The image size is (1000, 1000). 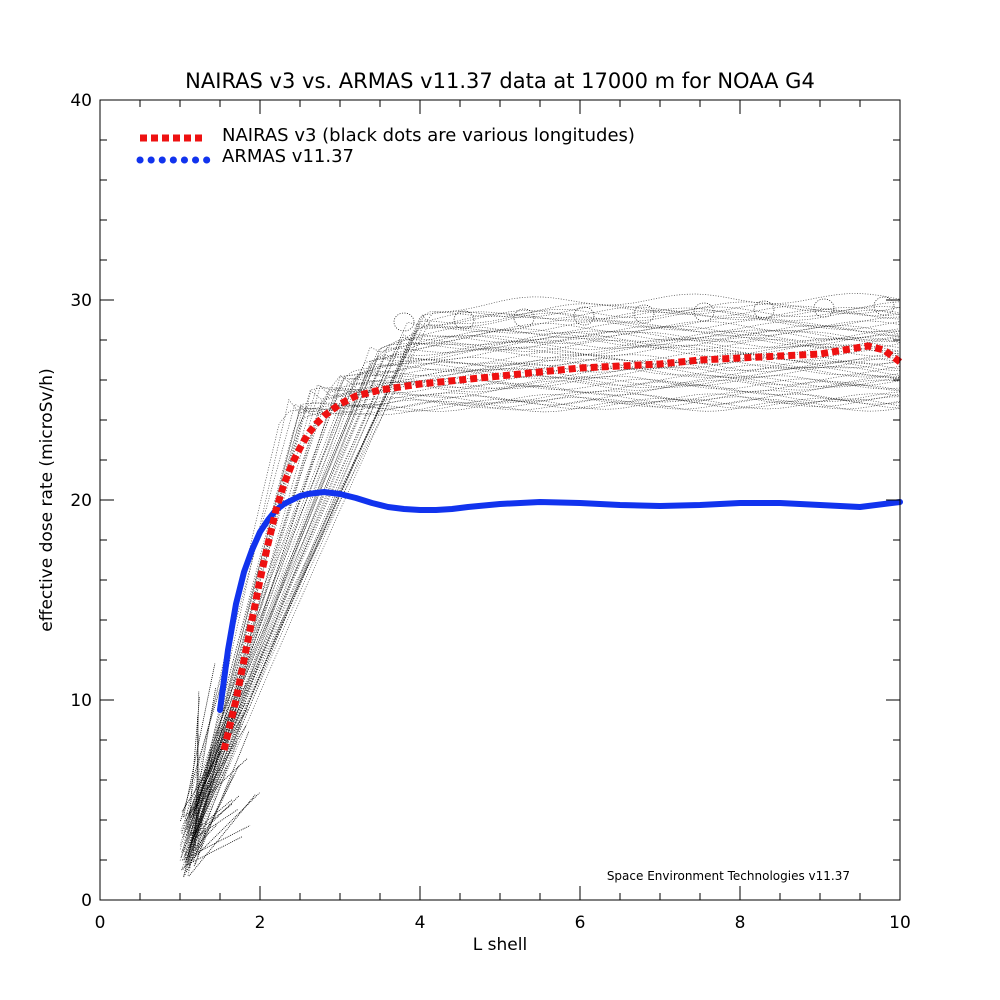 What do you see at coordinates (420, 923) in the screenshot?
I see `x-tick-label: 4` at bounding box center [420, 923].